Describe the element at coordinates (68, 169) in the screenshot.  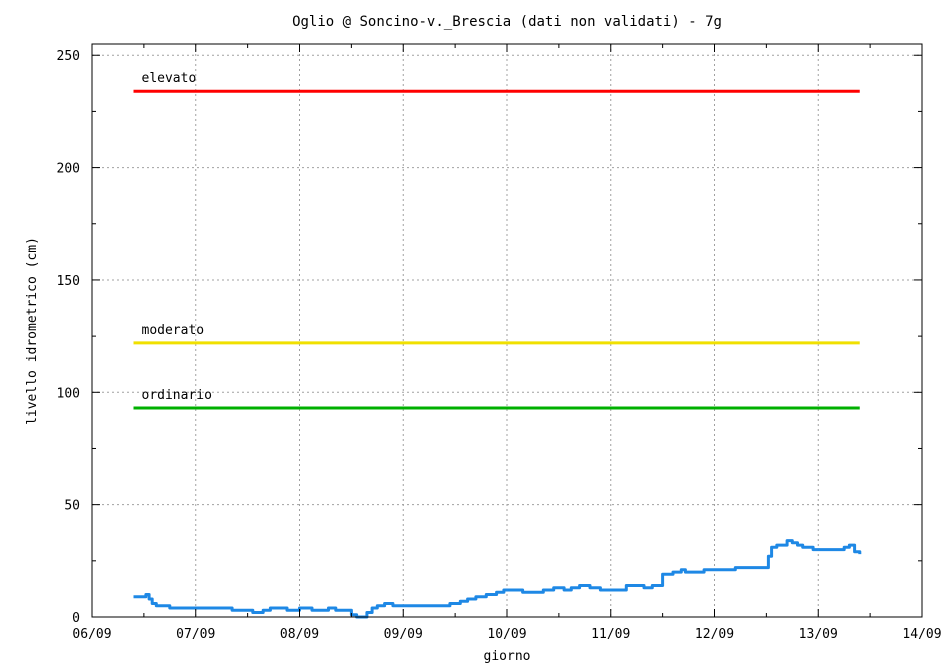
I see `y-tick-label: 200` at that location.